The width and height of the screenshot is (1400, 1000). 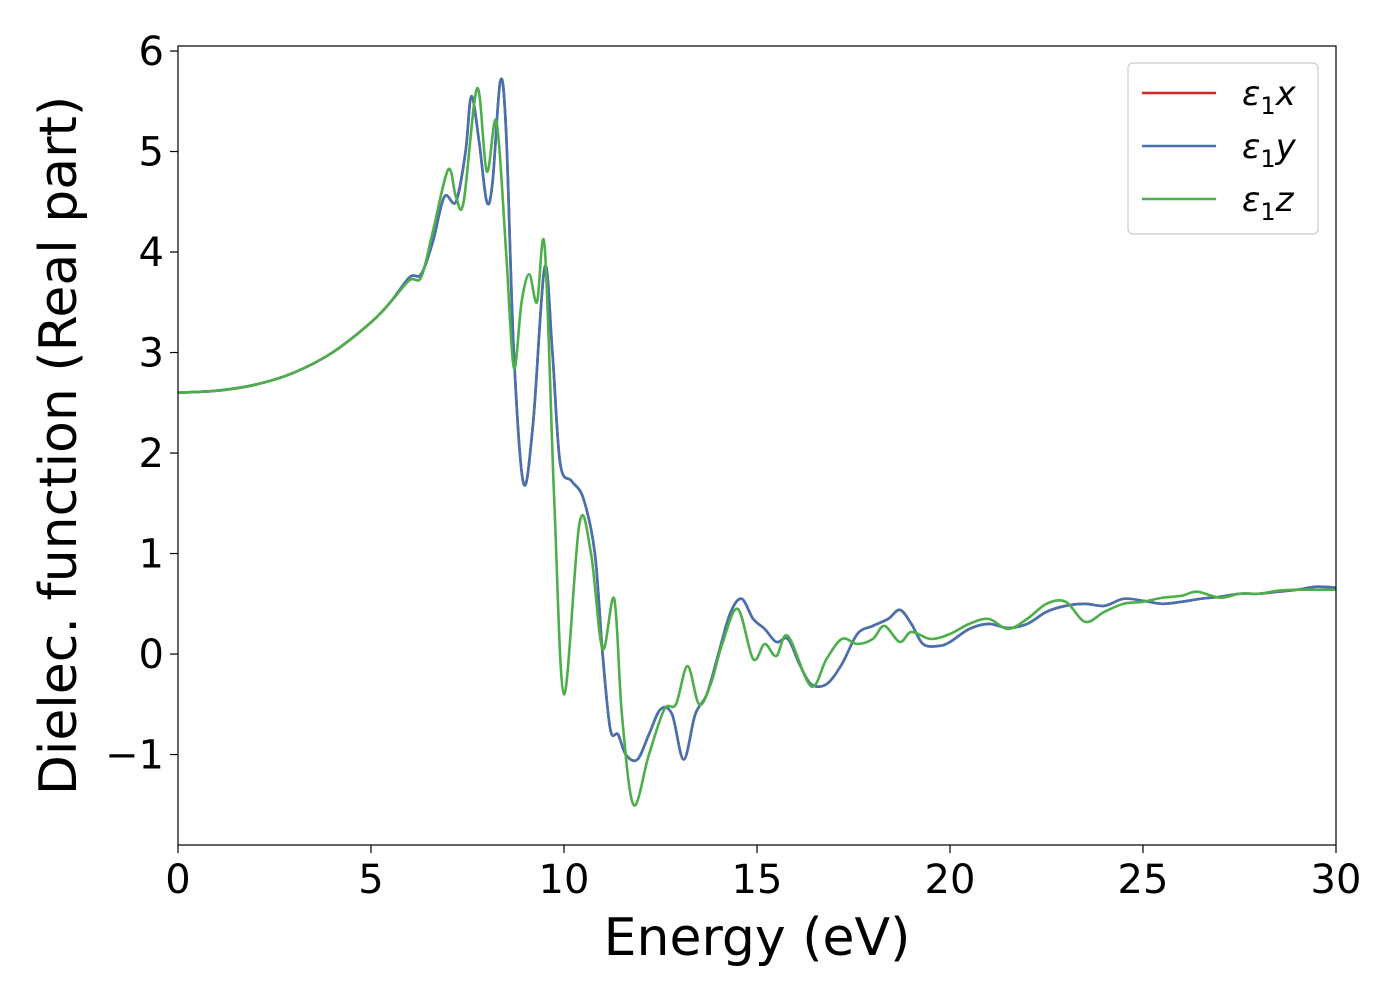 What do you see at coordinates (141, 404) in the screenshot?
I see `y-axis: −1 0 1 2 3 4 5 6` at bounding box center [141, 404].